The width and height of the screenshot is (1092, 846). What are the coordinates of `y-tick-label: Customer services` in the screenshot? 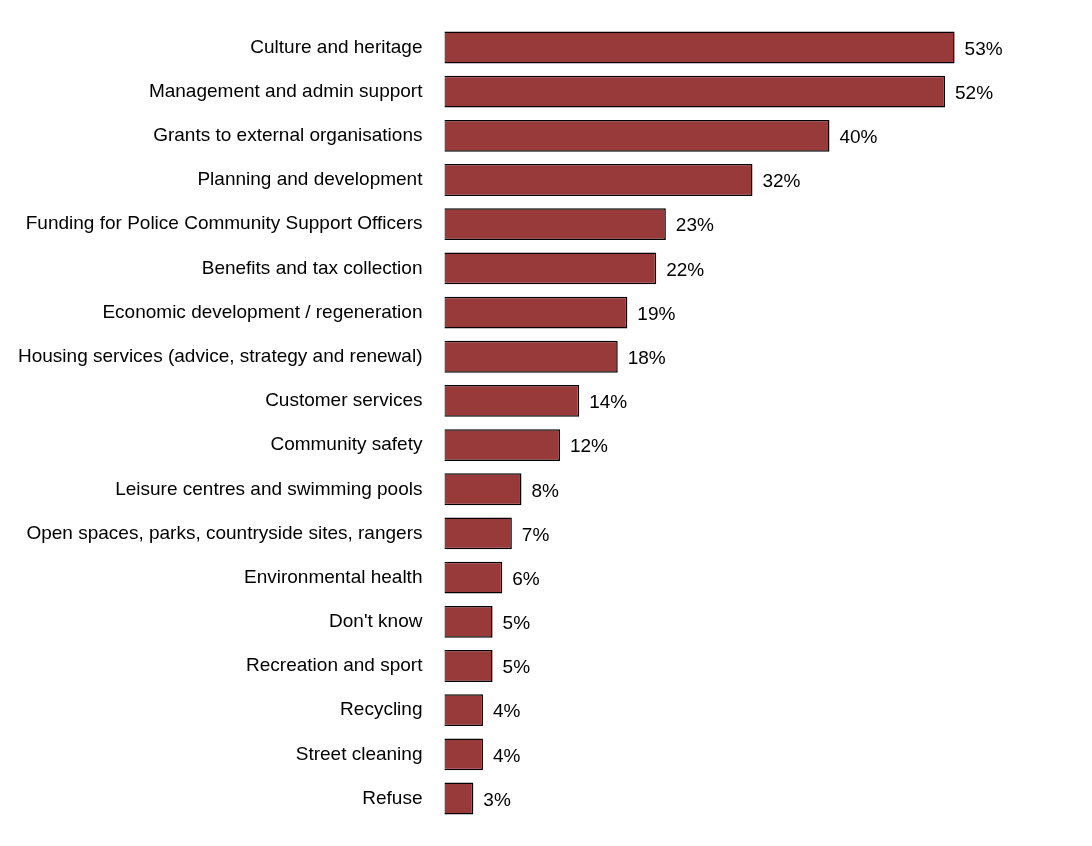 It's located at (344, 400).